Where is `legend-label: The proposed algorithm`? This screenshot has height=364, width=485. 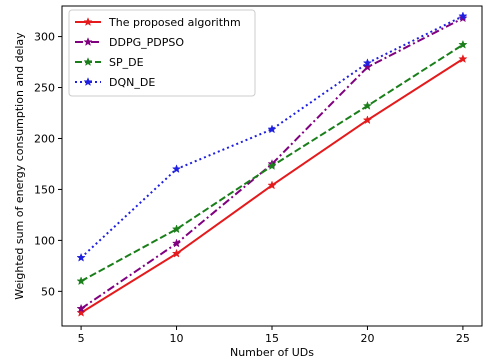
legend-label: The proposed algorithm is located at coordinates (174, 22).